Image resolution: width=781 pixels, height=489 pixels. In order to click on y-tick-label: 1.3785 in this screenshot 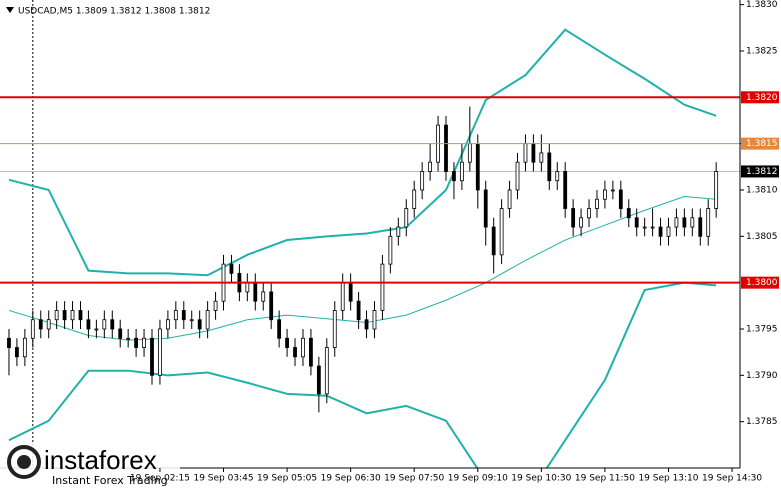, I will do `click(762, 422)`.